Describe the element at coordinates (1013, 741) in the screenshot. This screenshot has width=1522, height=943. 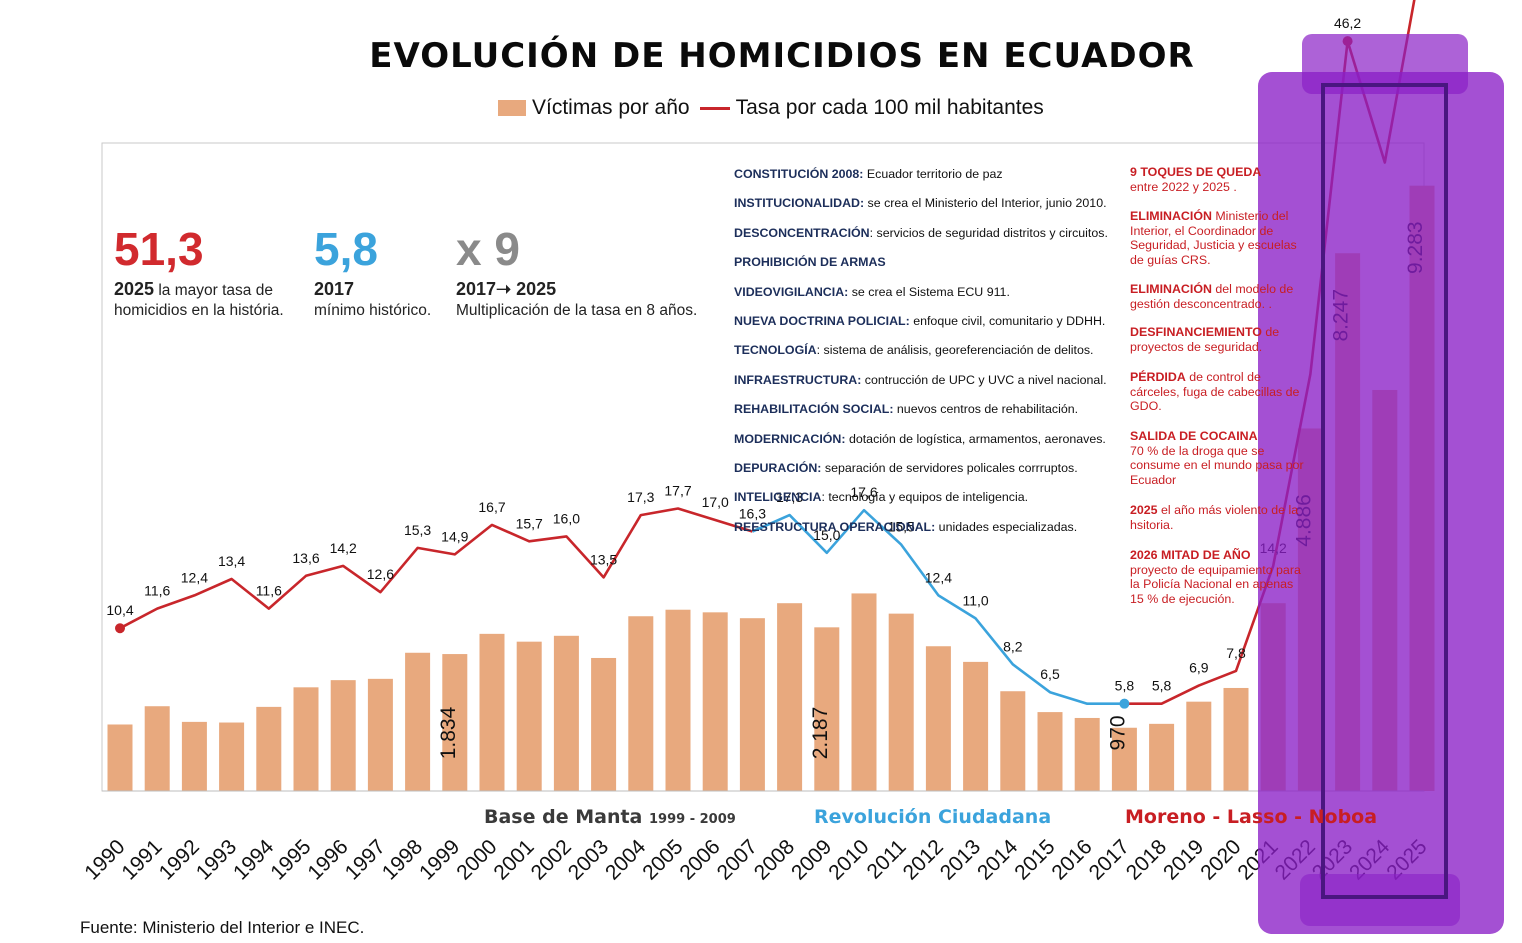
I see `bar-2014` at that location.